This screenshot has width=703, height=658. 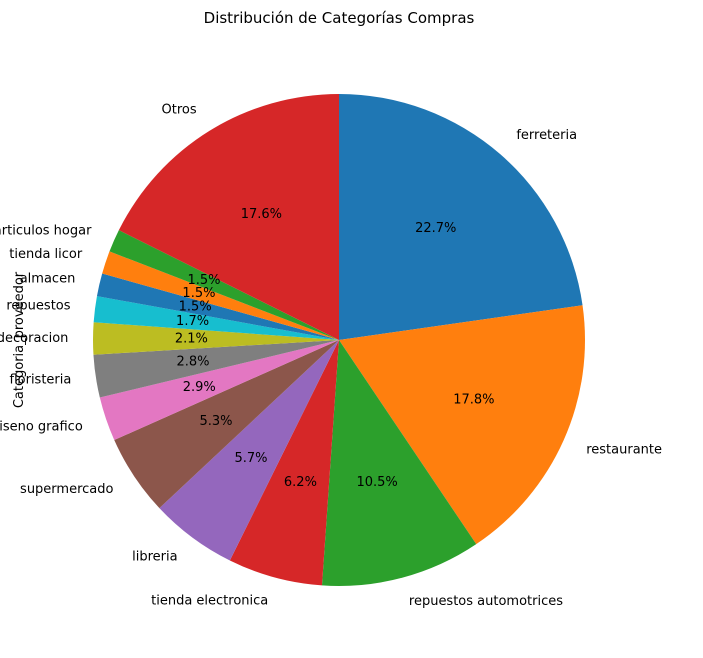 What do you see at coordinates (300, 482) in the screenshot?
I see `slice-pct-tienda-electronica: 6.2%` at bounding box center [300, 482].